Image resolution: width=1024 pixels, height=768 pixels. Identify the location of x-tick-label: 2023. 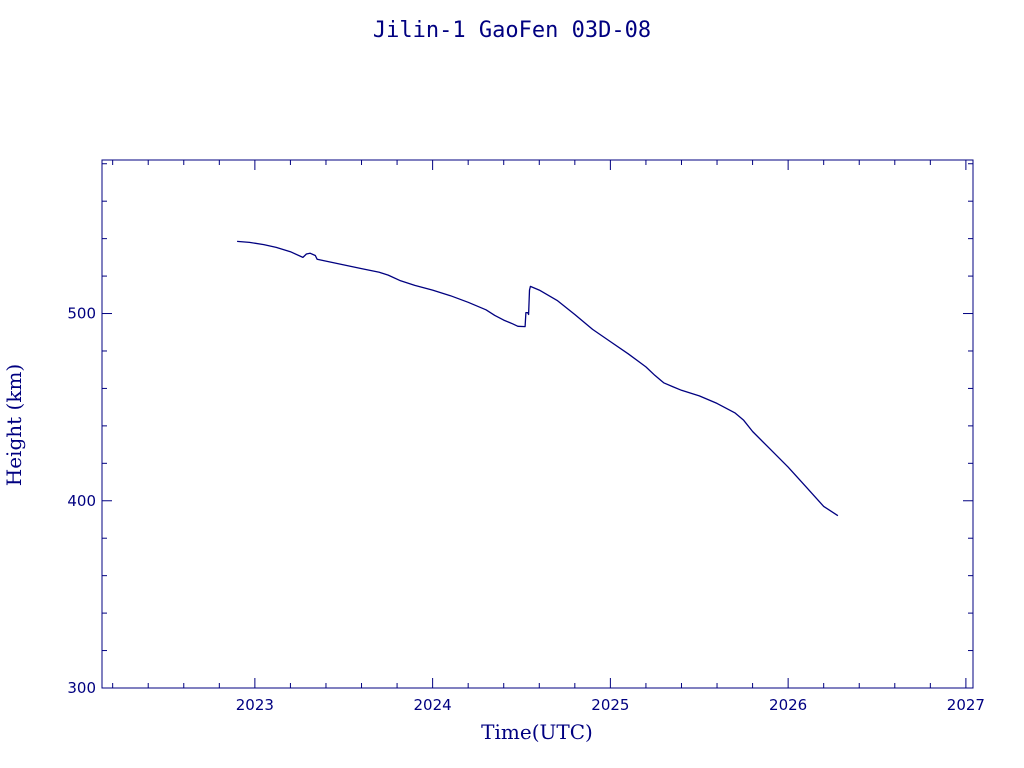
(255, 705).